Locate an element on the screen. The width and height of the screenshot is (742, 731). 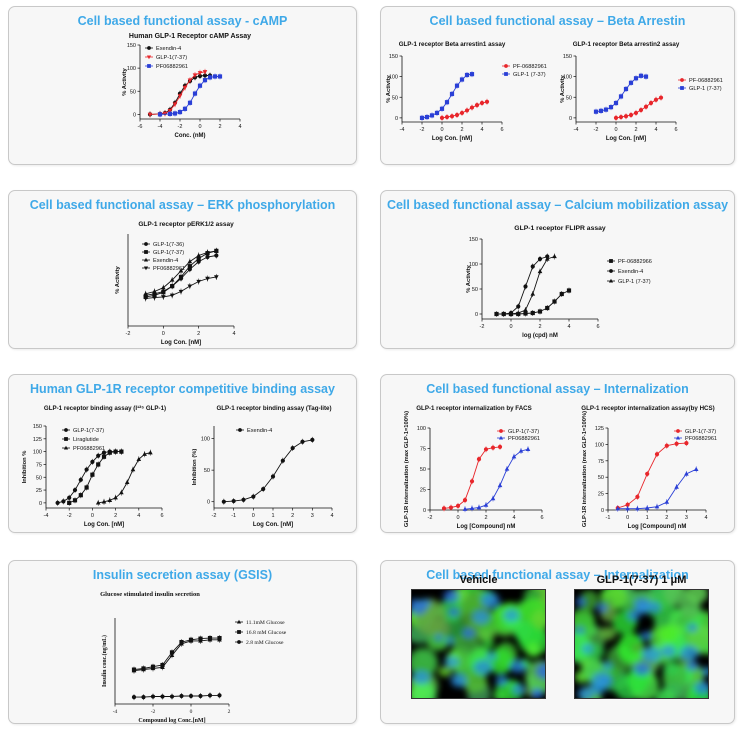
legend-label: GLP-1(7-37) is located at coordinates (171, 58).